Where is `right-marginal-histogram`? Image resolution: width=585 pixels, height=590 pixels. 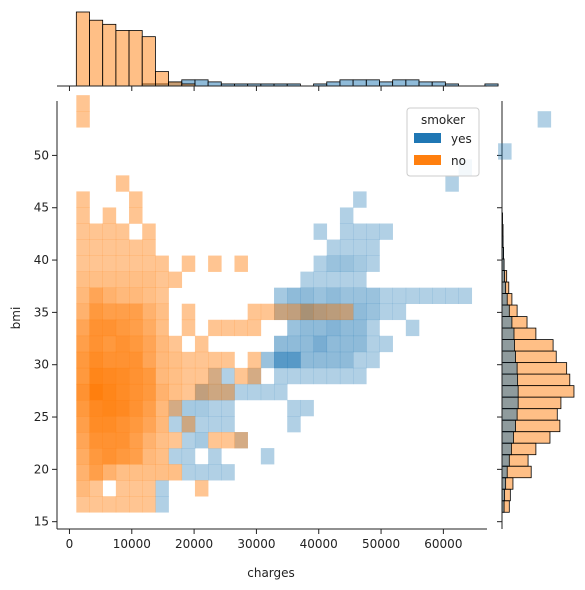 right-marginal-histogram is located at coordinates (536, 315).